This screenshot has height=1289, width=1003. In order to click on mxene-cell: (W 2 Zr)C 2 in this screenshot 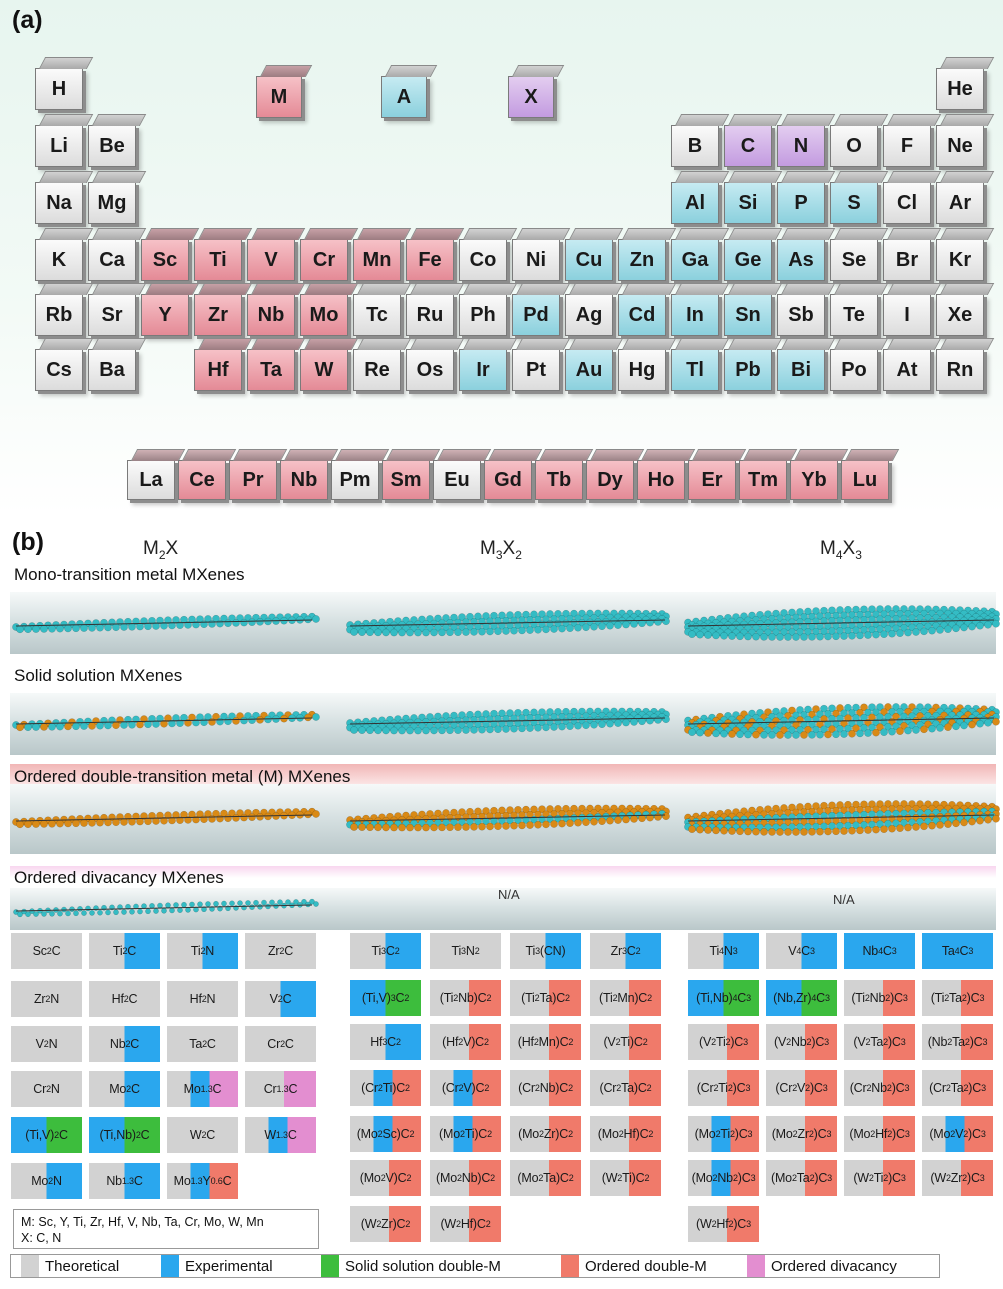, I will do `click(385, 1224)`.